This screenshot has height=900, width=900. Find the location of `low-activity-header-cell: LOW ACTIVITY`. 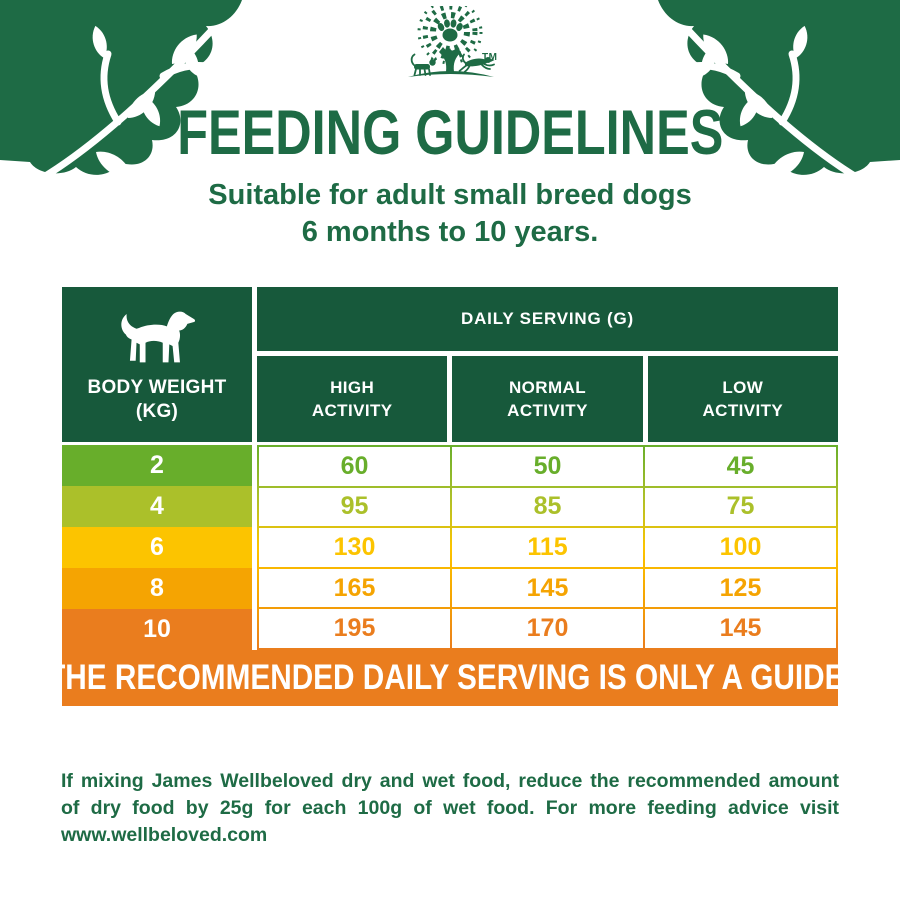

low-activity-header-cell: LOW ACTIVITY is located at coordinates (742, 399).